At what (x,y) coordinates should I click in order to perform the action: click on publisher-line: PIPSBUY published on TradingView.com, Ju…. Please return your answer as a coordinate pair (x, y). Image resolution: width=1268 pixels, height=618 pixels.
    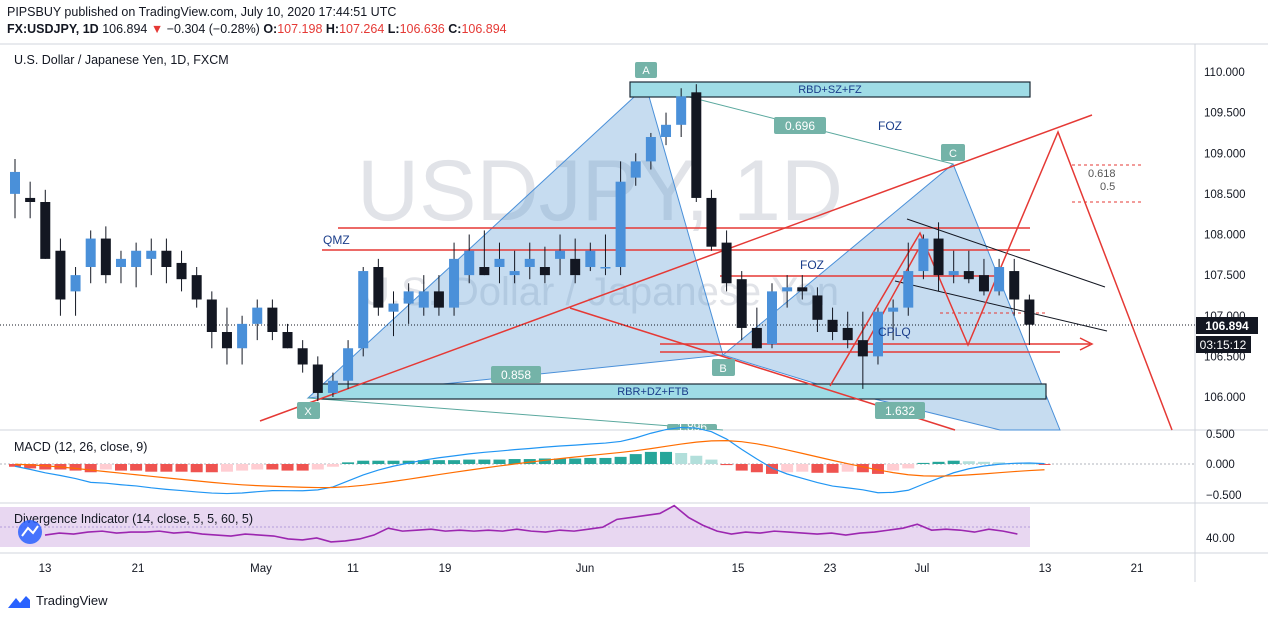
    Looking at the image, I should click on (202, 12).